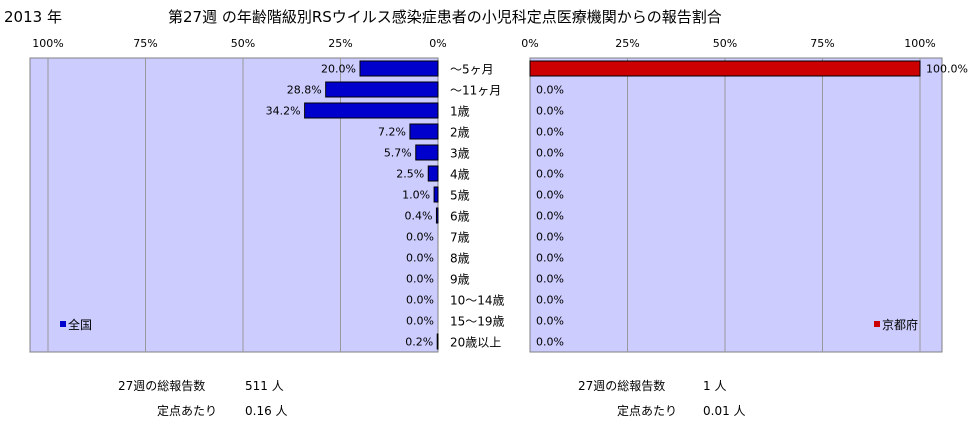  I want to click on chart-title: 第27週 の年齢階級別RSウイルス感染症患者の小児科定点医療機関からの報告割合, so click(445, 17).